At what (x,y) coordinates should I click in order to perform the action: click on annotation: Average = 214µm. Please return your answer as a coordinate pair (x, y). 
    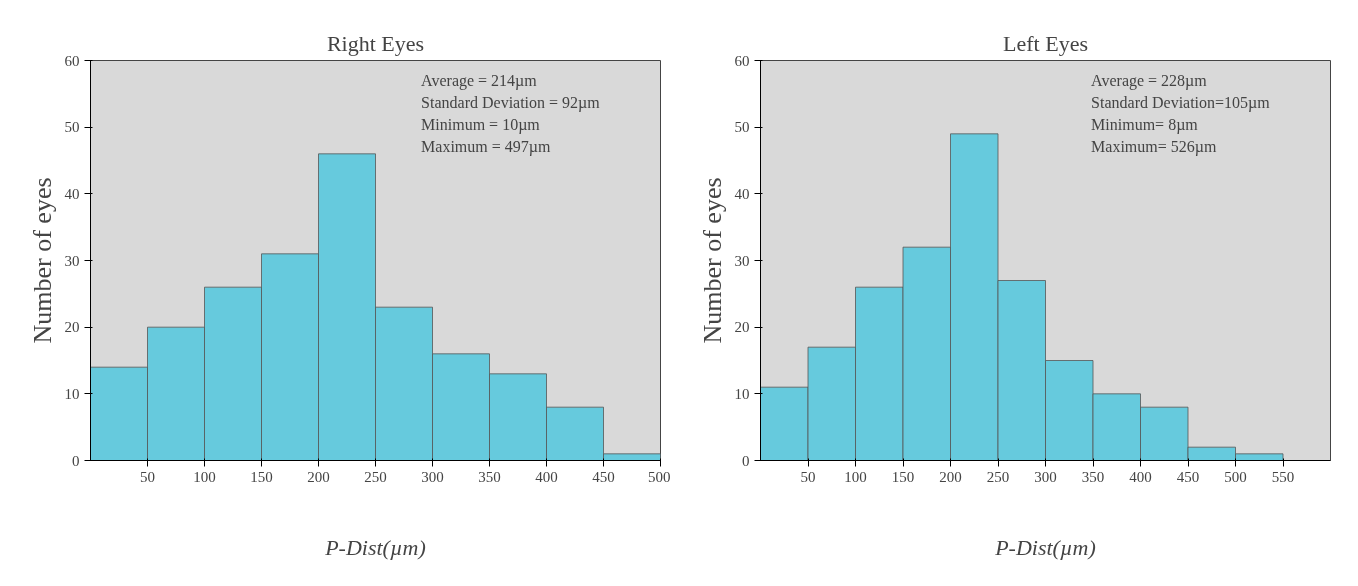
    Looking at the image, I should click on (479, 80).